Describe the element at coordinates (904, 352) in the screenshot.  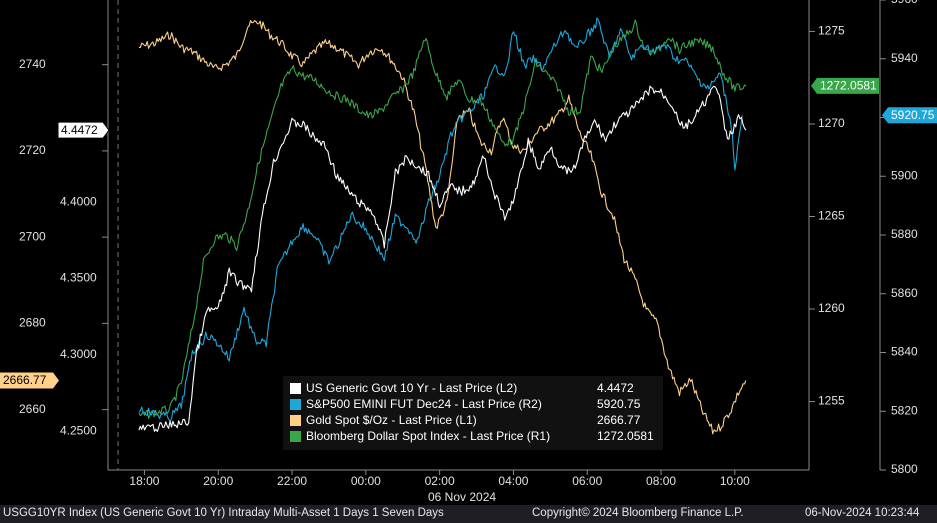
I see `r2-tick-label: 5840` at that location.